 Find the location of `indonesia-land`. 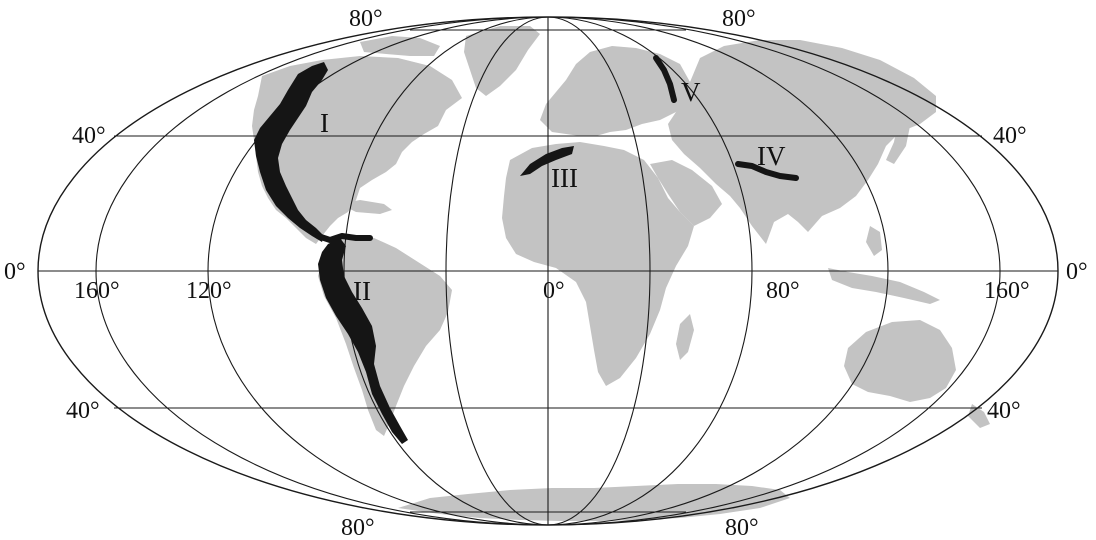

indonesia-land is located at coordinates (884, 286).